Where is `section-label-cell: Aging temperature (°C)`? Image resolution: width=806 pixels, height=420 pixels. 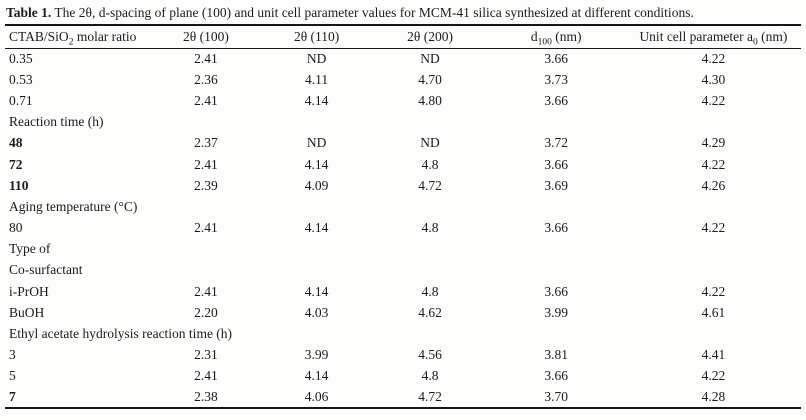
section-label-cell: Aging temperature (°C) is located at coordinates (73, 206).